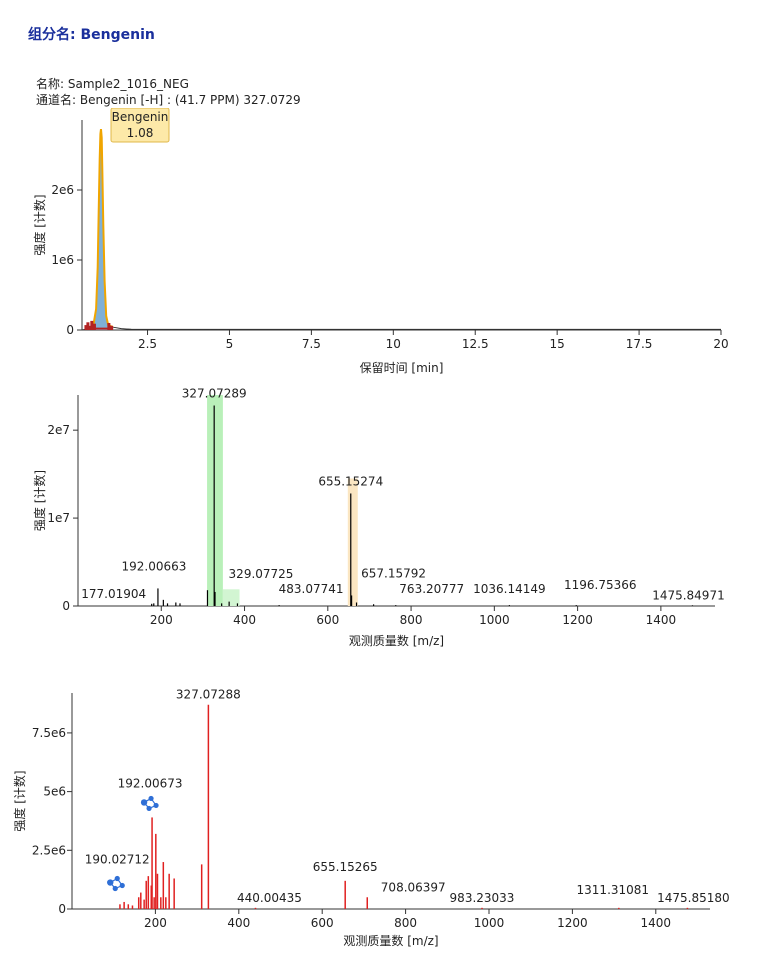 Image resolution: width=768 pixels, height=954 pixels. Describe the element at coordinates (482, 898) in the screenshot. I see `peak-label: 983.23033` at that location.